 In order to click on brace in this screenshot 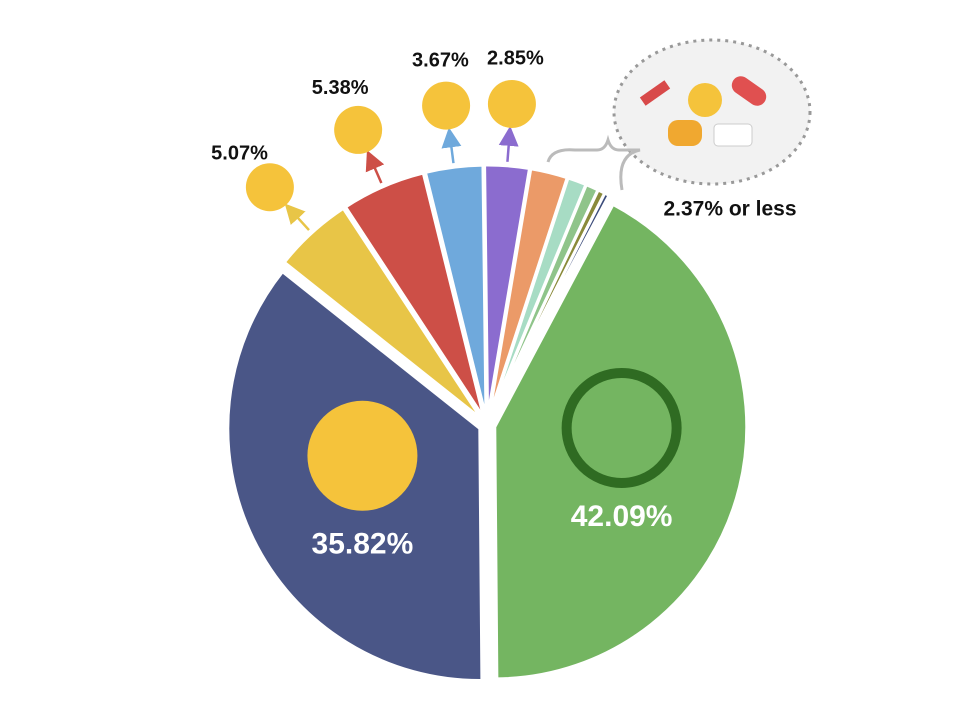, I will do `click(593, 162)`.